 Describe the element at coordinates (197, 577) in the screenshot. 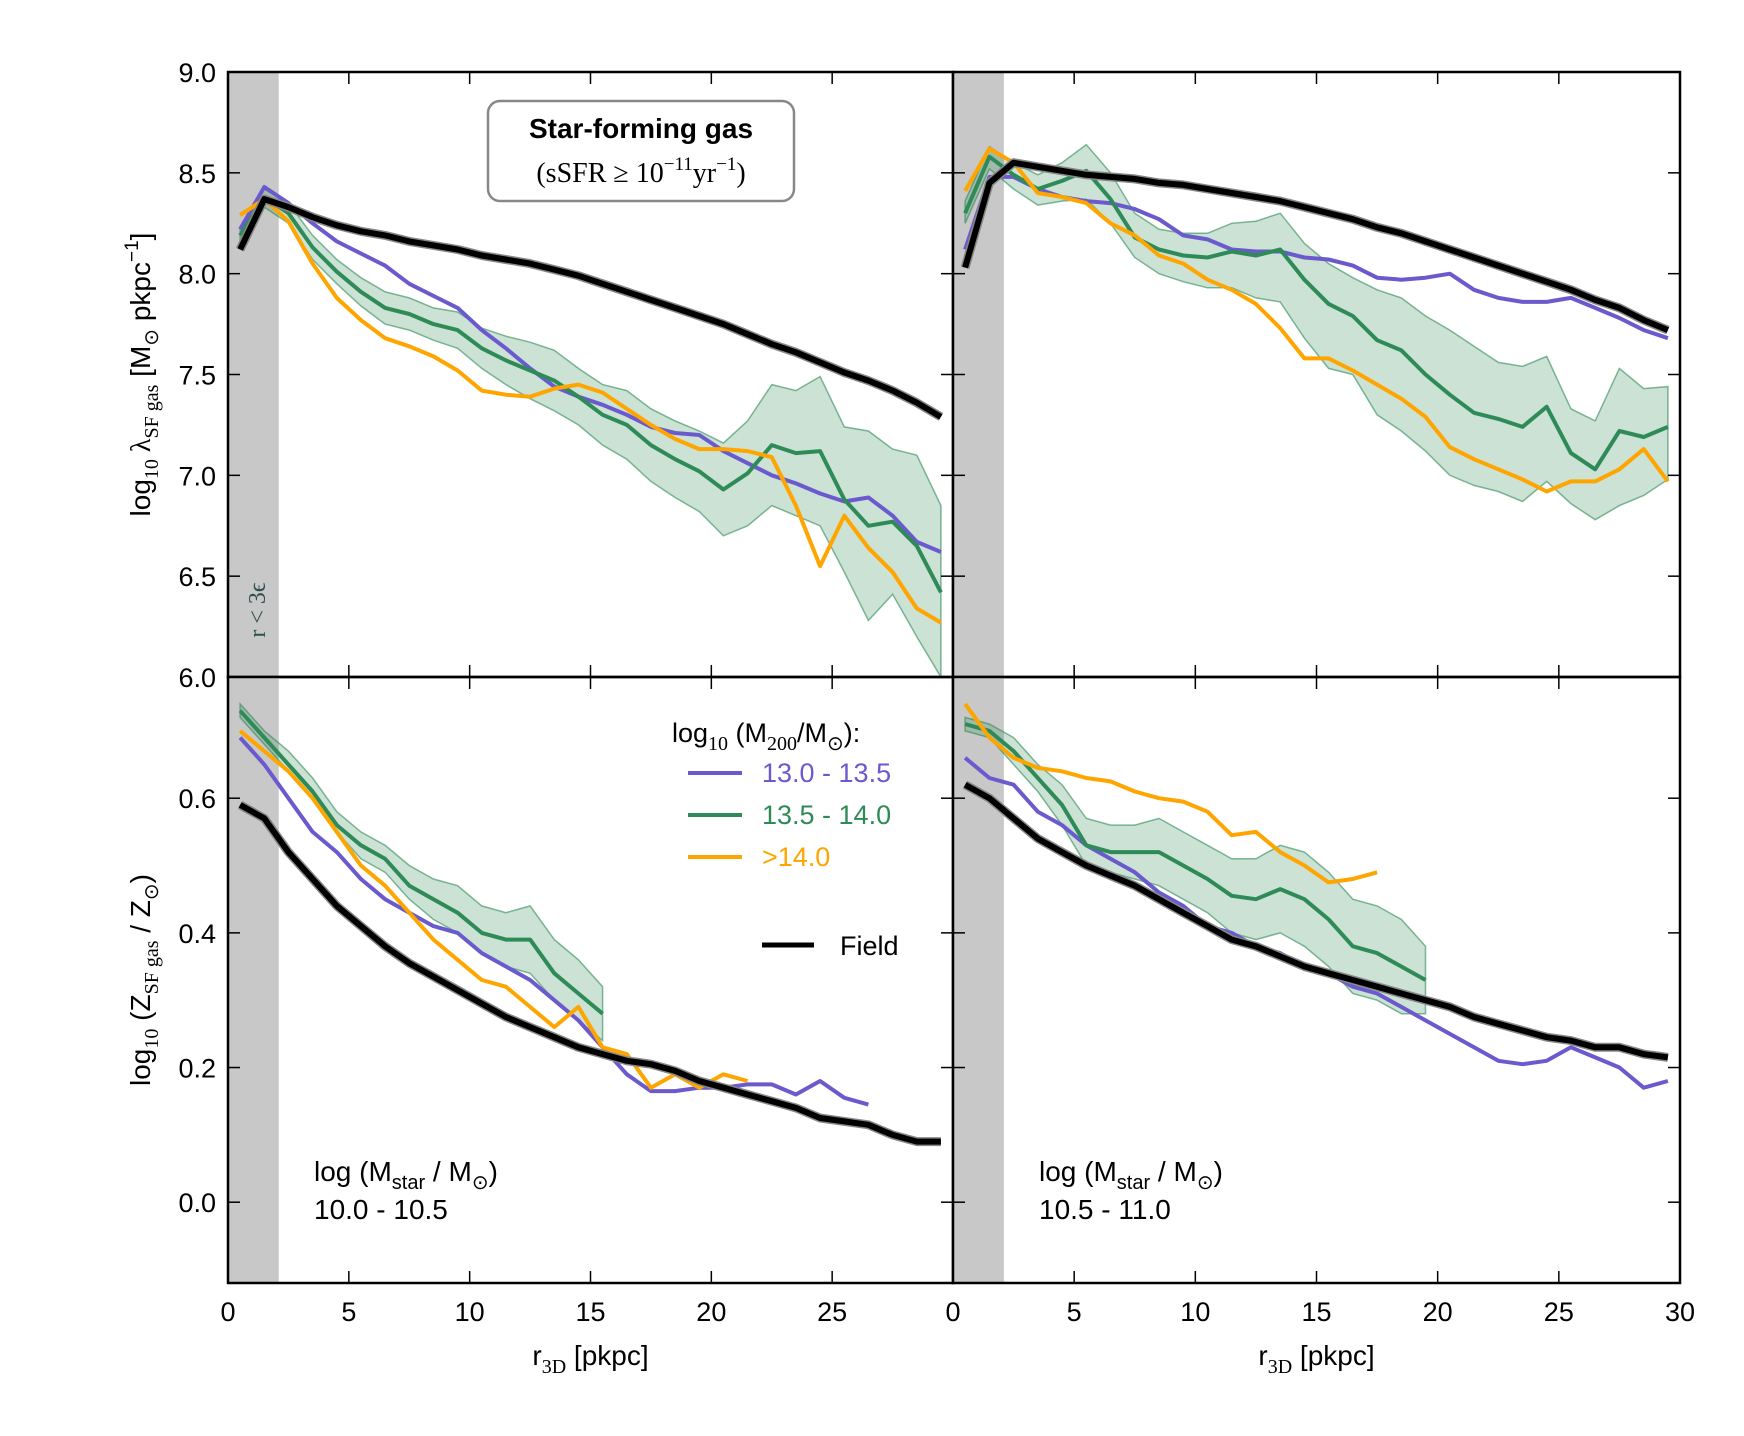

I see `y-tick-label: 6.5` at that location.